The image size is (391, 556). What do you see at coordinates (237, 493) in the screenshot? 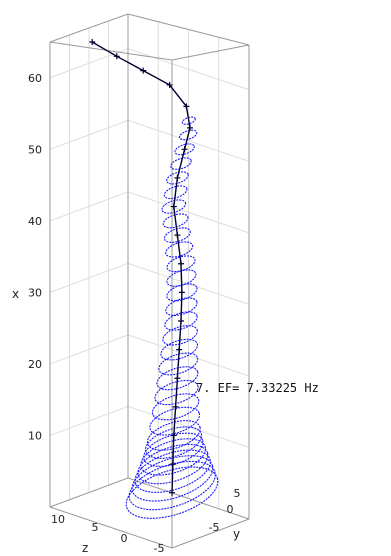
I see `y-tick-label-0: 5` at bounding box center [237, 493].